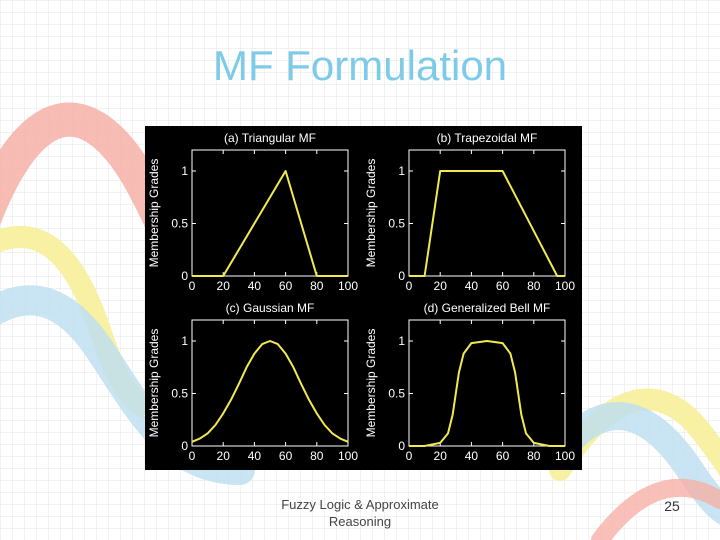  I want to click on footer-line-2: Reasoning, so click(360, 521).